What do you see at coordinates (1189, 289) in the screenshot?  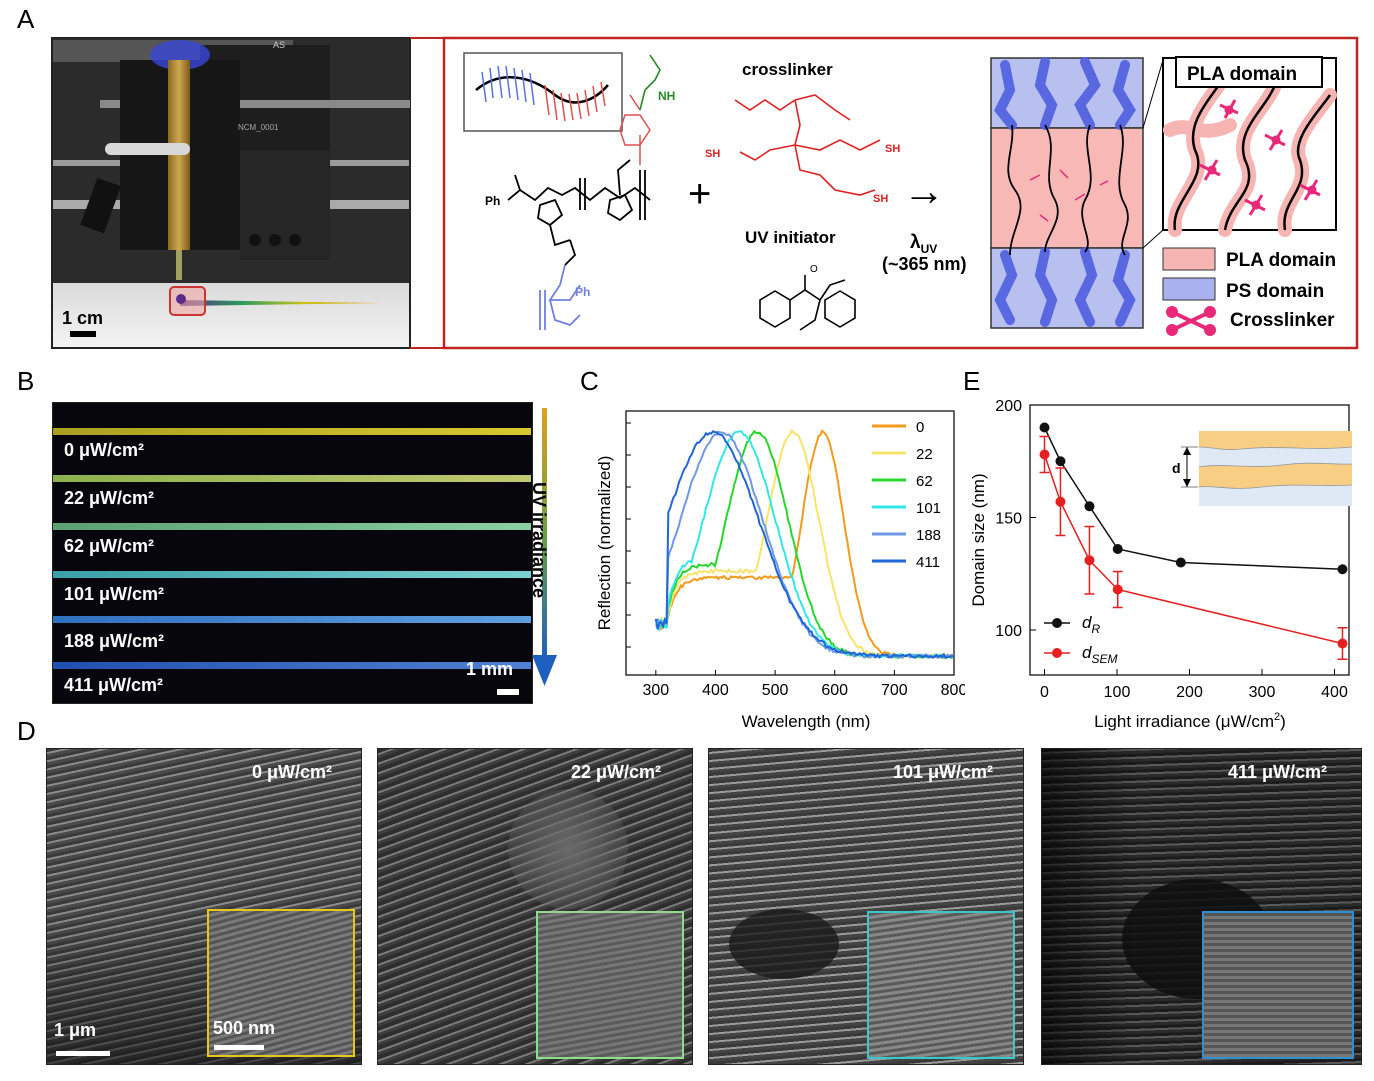 I see `legend-ps-swatch` at bounding box center [1189, 289].